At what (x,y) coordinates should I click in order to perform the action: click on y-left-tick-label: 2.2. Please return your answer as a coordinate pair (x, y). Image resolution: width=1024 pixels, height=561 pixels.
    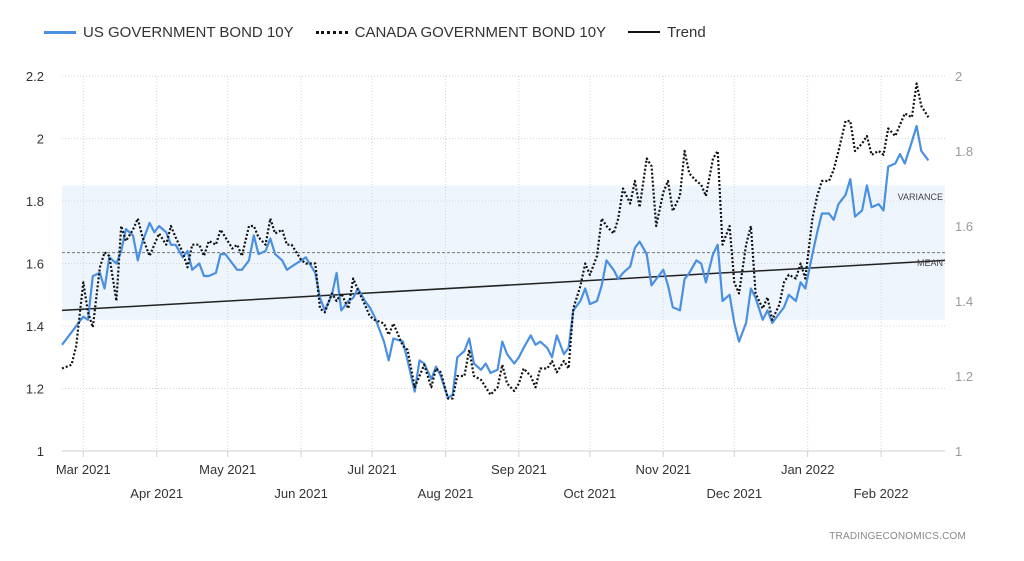
    Looking at the image, I should click on (35, 76).